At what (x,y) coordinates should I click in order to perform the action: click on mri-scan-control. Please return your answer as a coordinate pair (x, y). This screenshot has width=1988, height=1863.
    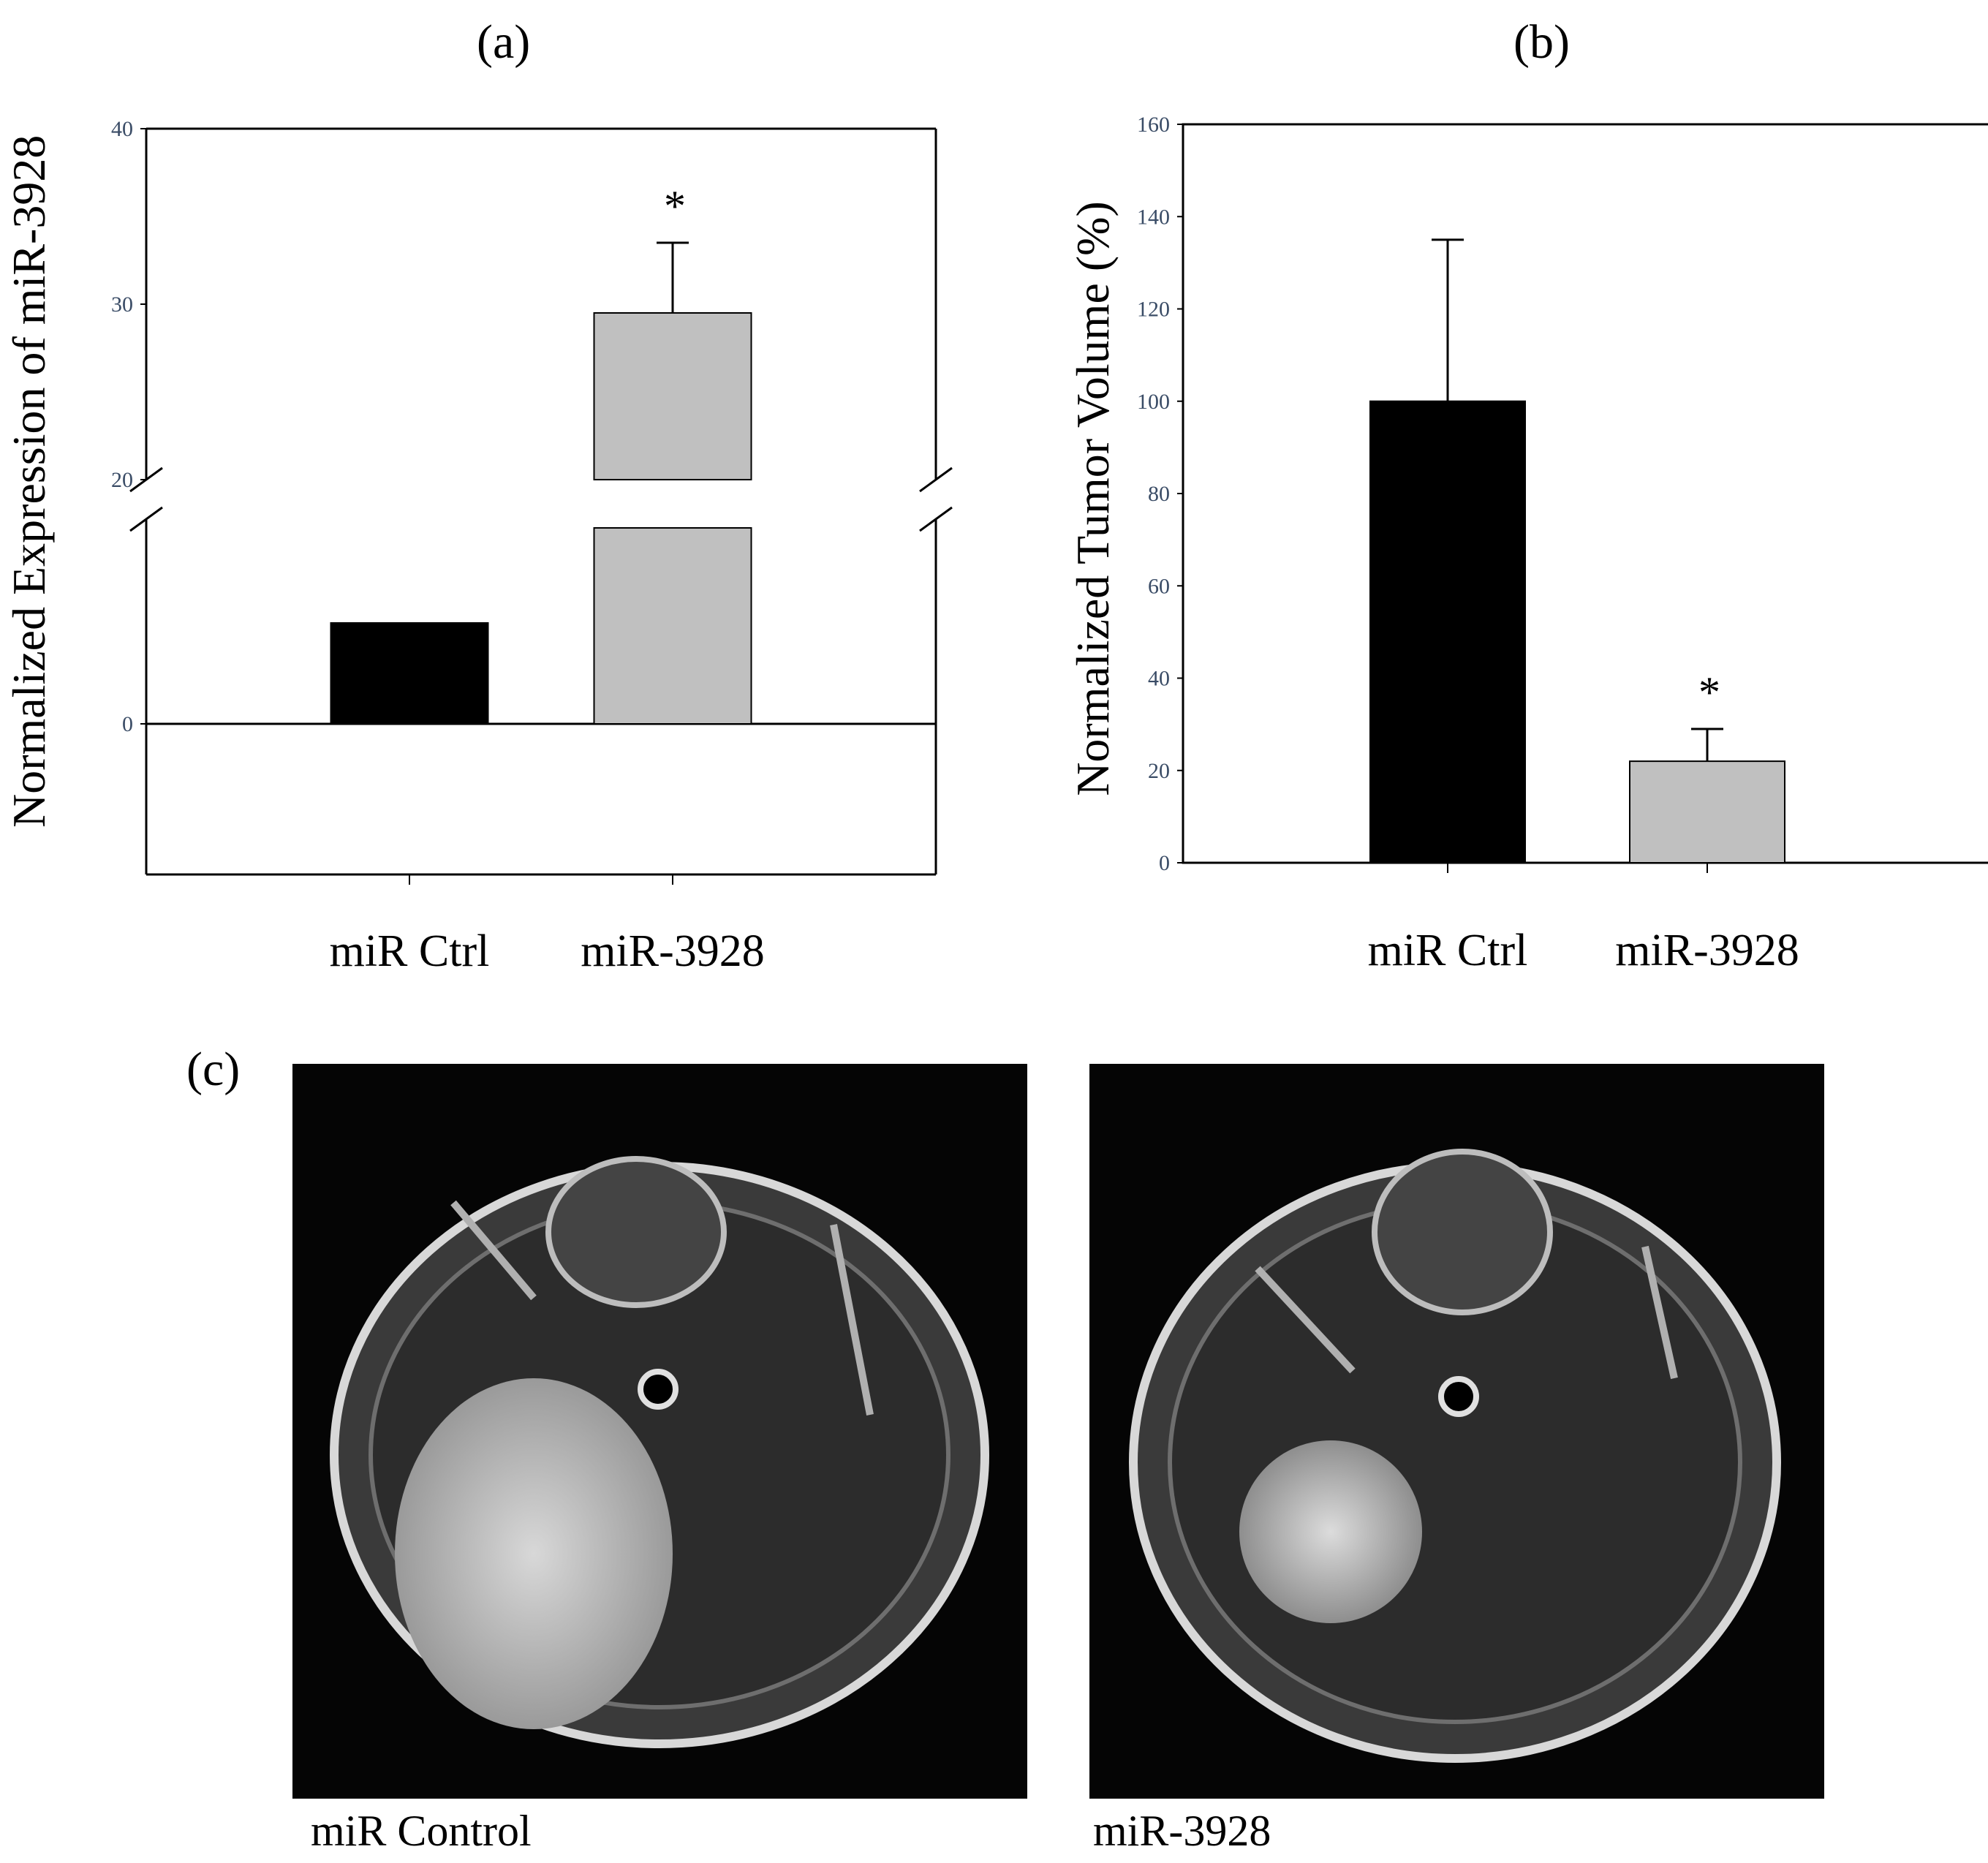
    Looking at the image, I should click on (659, 1452).